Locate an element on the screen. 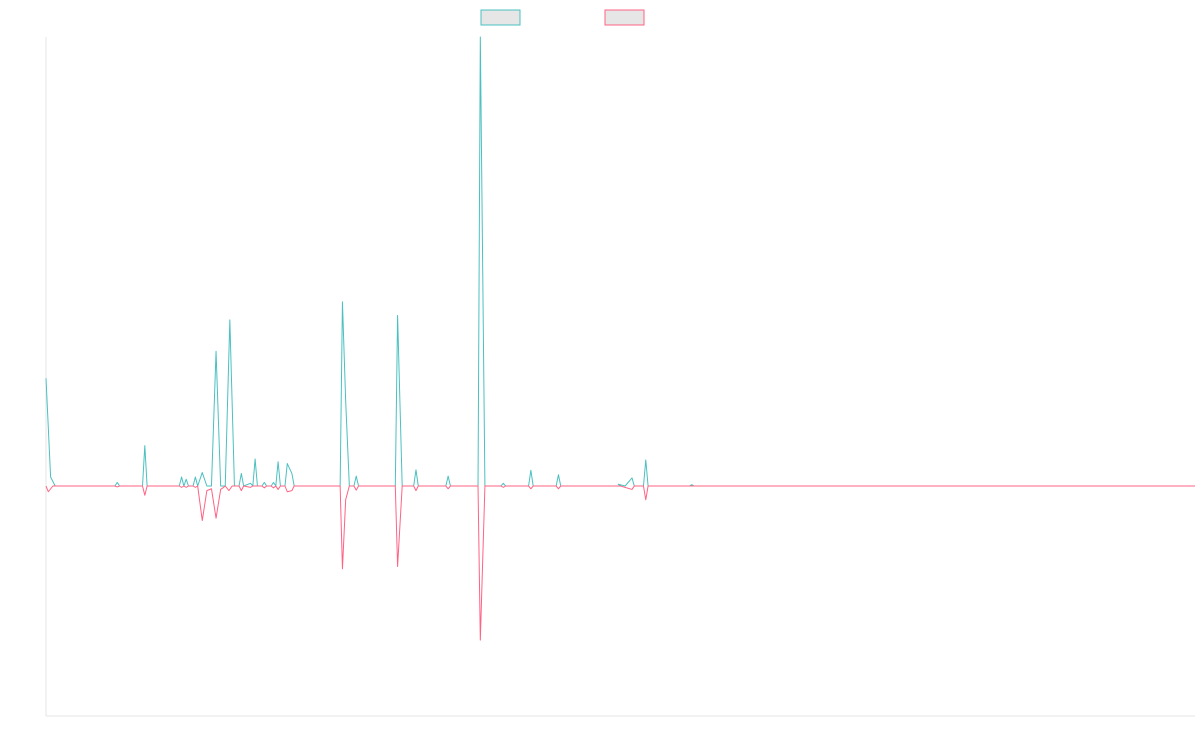 The height and width of the screenshot is (750, 1200). legend is located at coordinates (562, 17).